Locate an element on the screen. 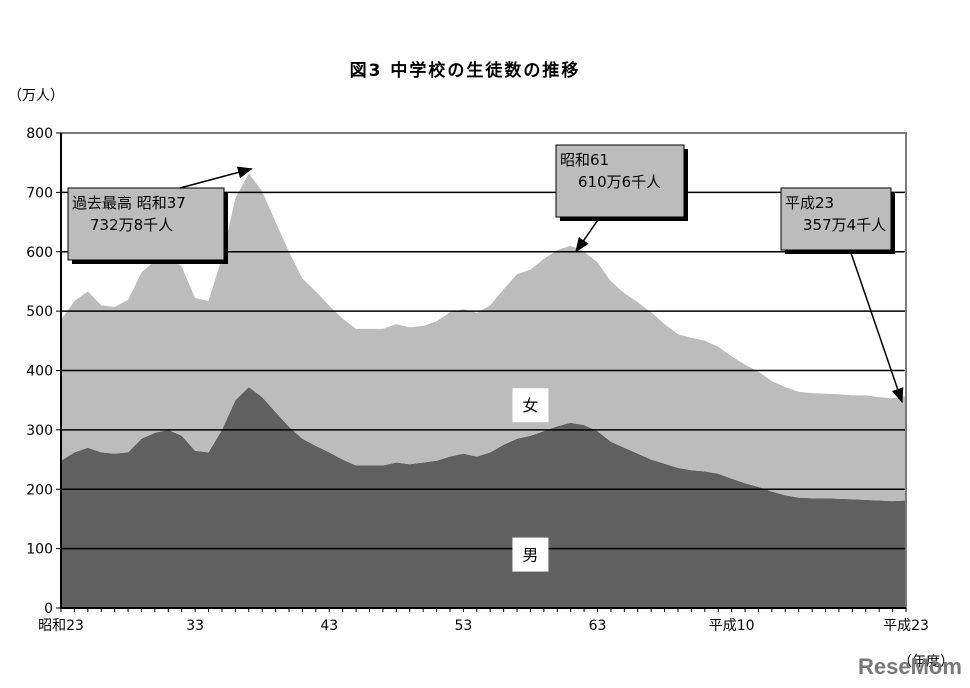 The height and width of the screenshot is (688, 970). callout-text: 昭和61 is located at coordinates (584, 160).